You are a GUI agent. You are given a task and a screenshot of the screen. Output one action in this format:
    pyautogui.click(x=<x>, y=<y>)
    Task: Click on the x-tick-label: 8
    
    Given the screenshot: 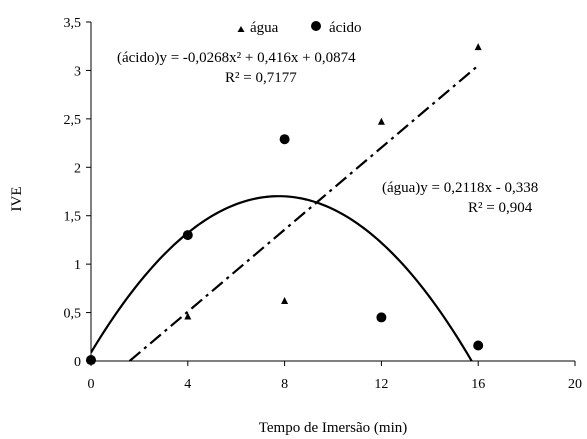 What is the action you would take?
    pyautogui.click(x=284, y=384)
    